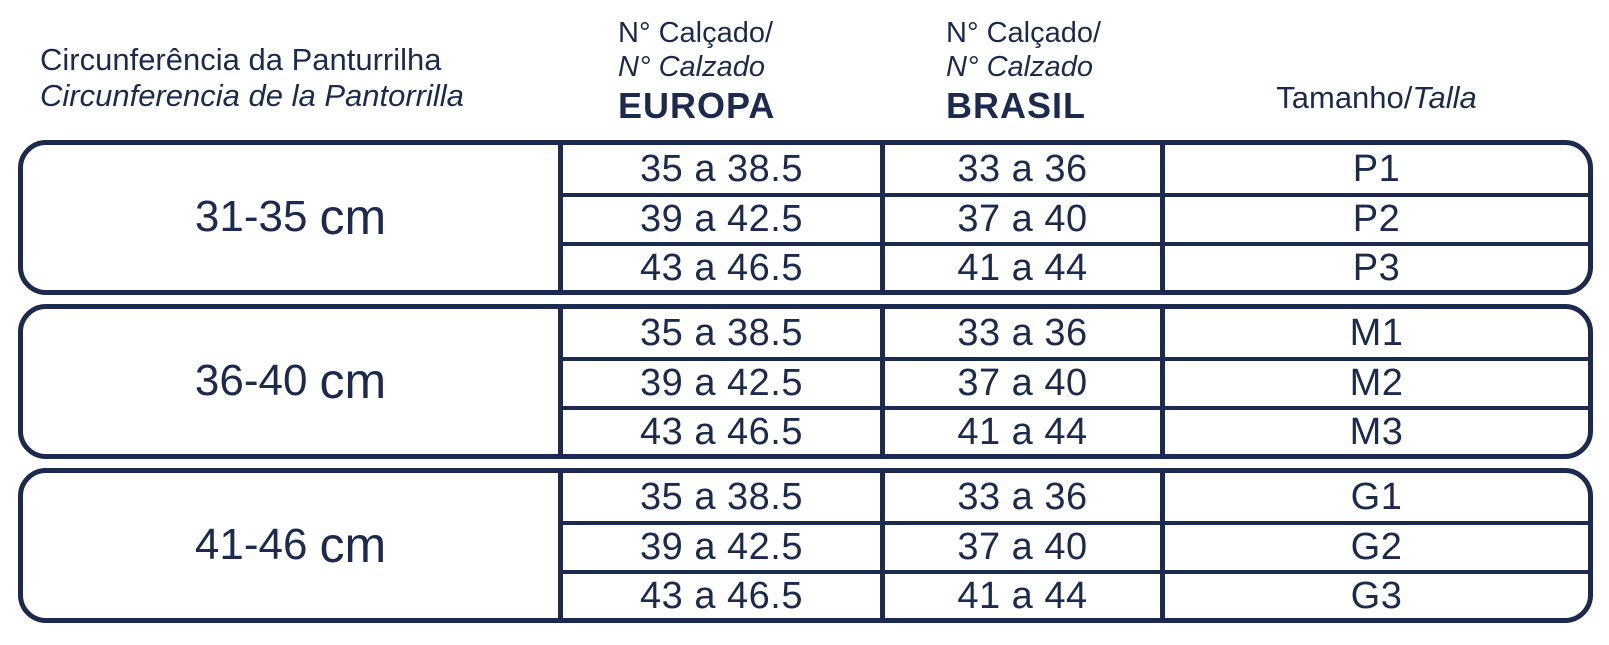  What do you see at coordinates (1374, 593) in the screenshot?
I see `size-code-cell: G3` at bounding box center [1374, 593].